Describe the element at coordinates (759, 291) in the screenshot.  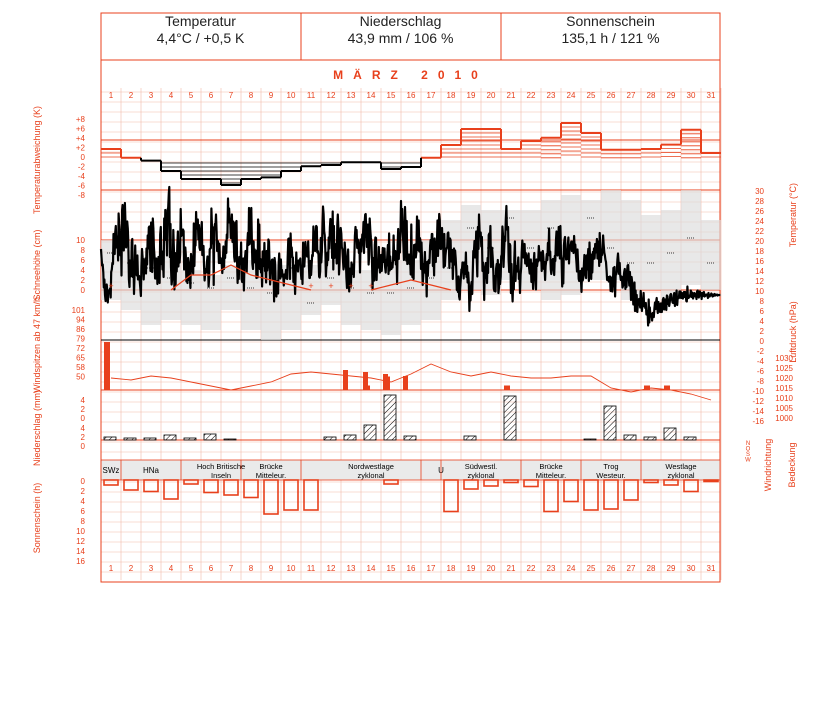
I see `temp-tick: 10` at that location.